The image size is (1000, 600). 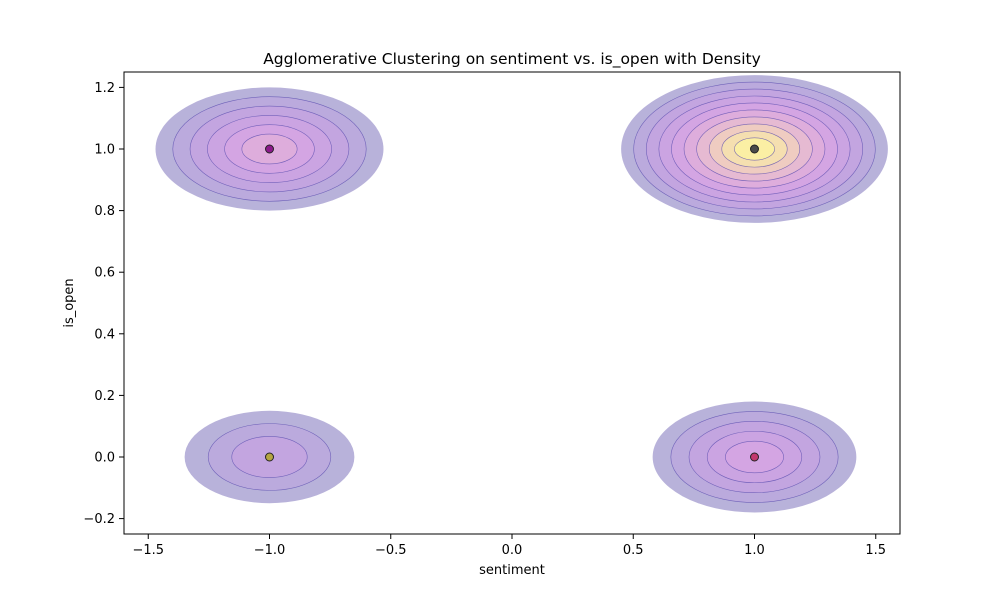 What do you see at coordinates (512, 570) in the screenshot?
I see `x-axis-label: sentiment` at bounding box center [512, 570].